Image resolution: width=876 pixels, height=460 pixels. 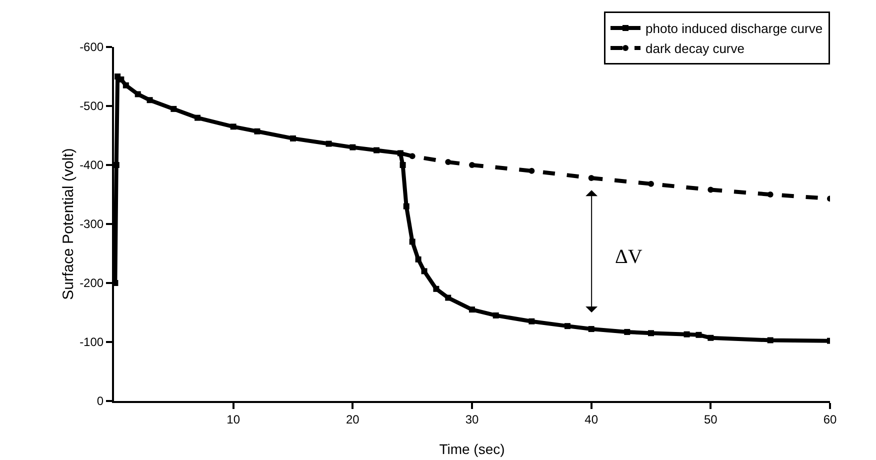 What do you see at coordinates (92, 283) in the screenshot?
I see `y-tick-label: -200` at bounding box center [92, 283].